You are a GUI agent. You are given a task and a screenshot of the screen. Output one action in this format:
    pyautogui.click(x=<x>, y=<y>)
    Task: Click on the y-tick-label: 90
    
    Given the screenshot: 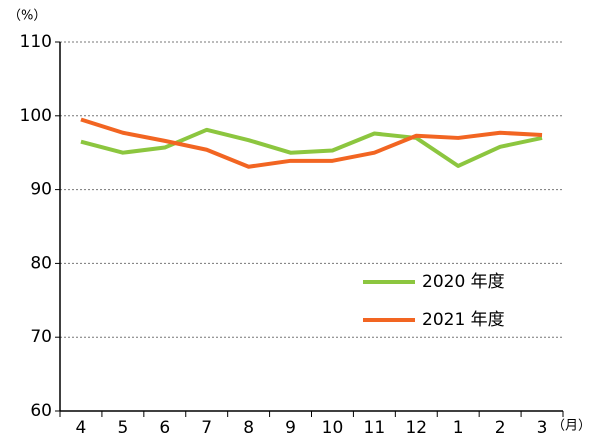 What is the action you would take?
    pyautogui.click(x=41, y=190)
    